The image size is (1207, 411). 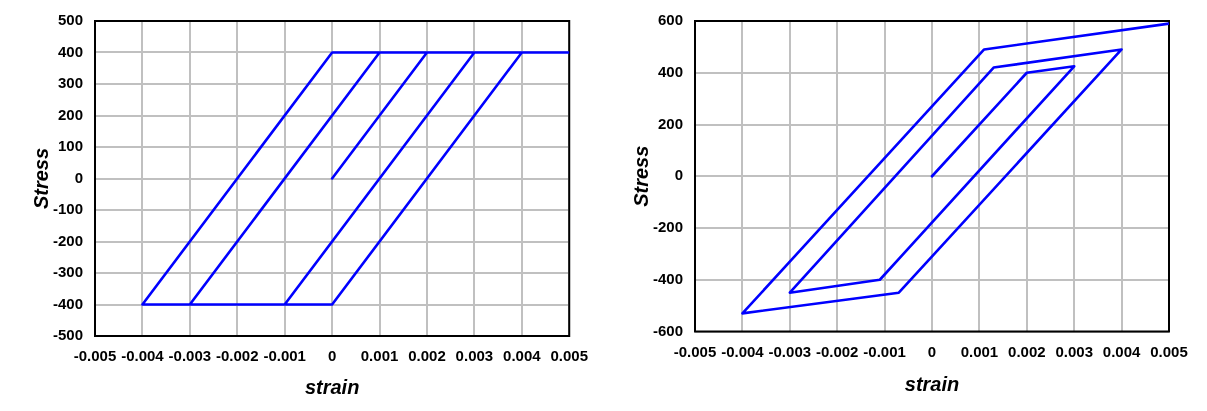 I want to click on y-tick-label: 100, so click(x=70, y=146).